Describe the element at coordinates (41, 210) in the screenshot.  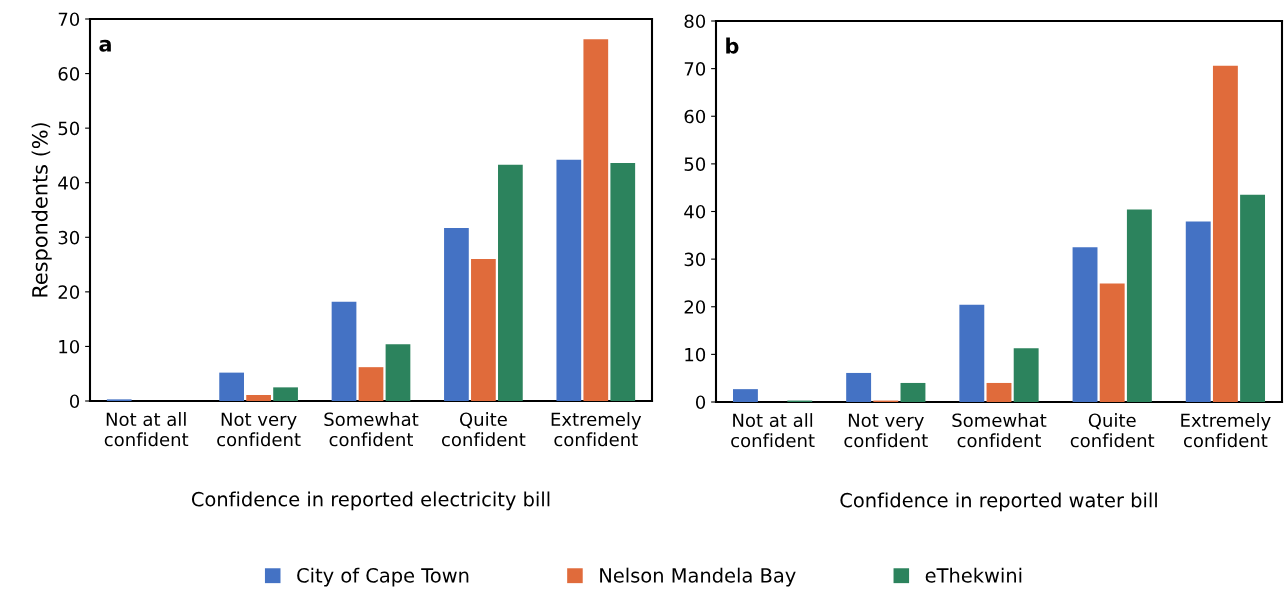
I see `y-axis-title: Respondents (%)` at that location.